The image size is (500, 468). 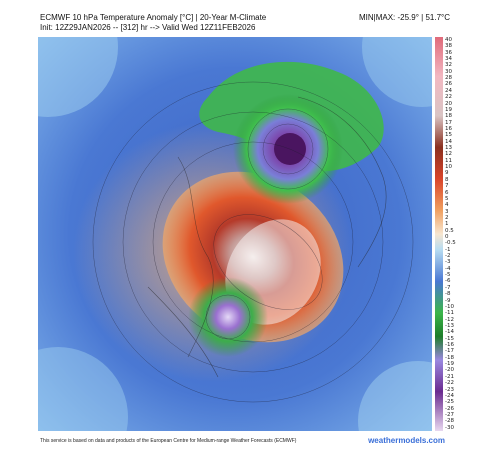 What do you see at coordinates (449, 421) in the screenshot?
I see `colorbar-tick-label: -28` at bounding box center [449, 421].